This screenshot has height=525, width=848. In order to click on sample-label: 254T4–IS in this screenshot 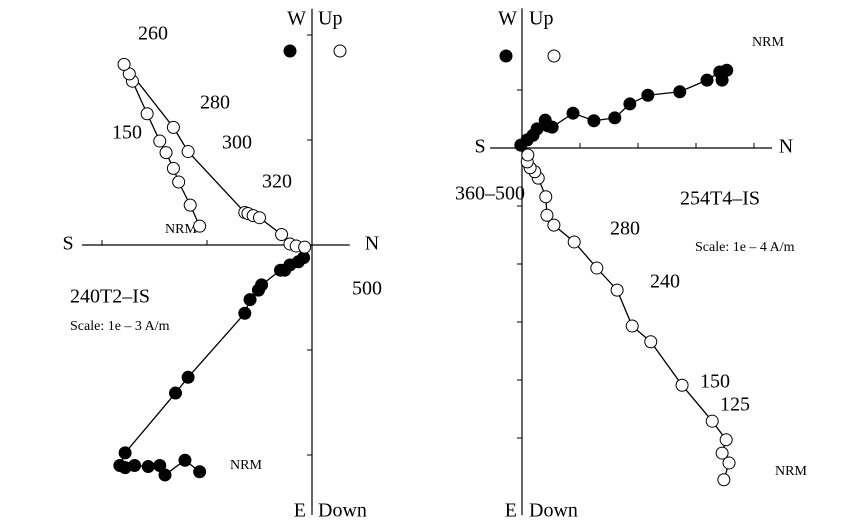, I will do `click(720, 199)`.